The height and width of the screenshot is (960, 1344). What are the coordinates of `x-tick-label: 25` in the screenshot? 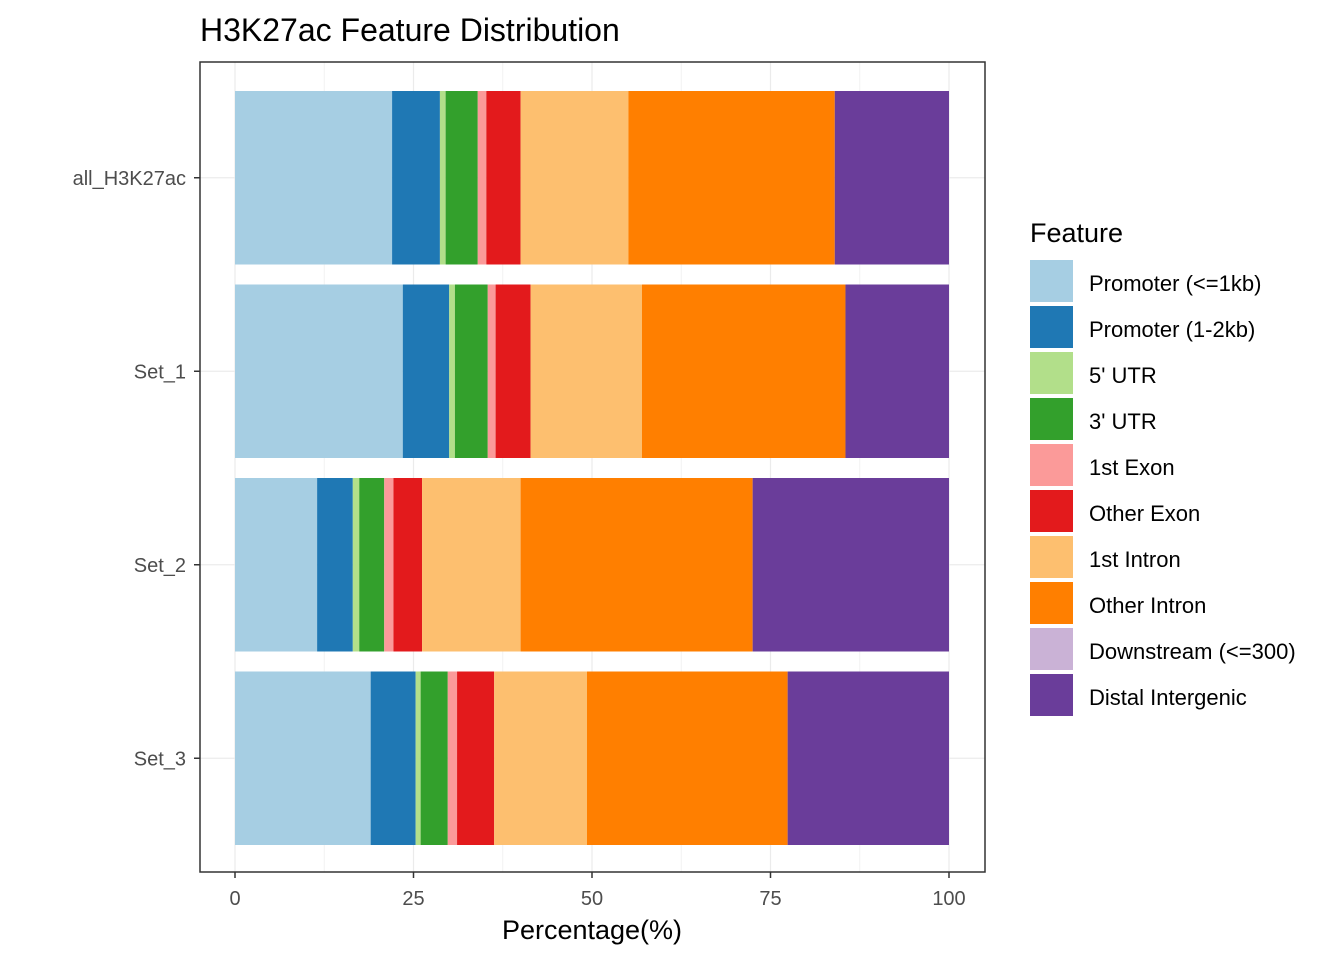 It's located at (413, 899).